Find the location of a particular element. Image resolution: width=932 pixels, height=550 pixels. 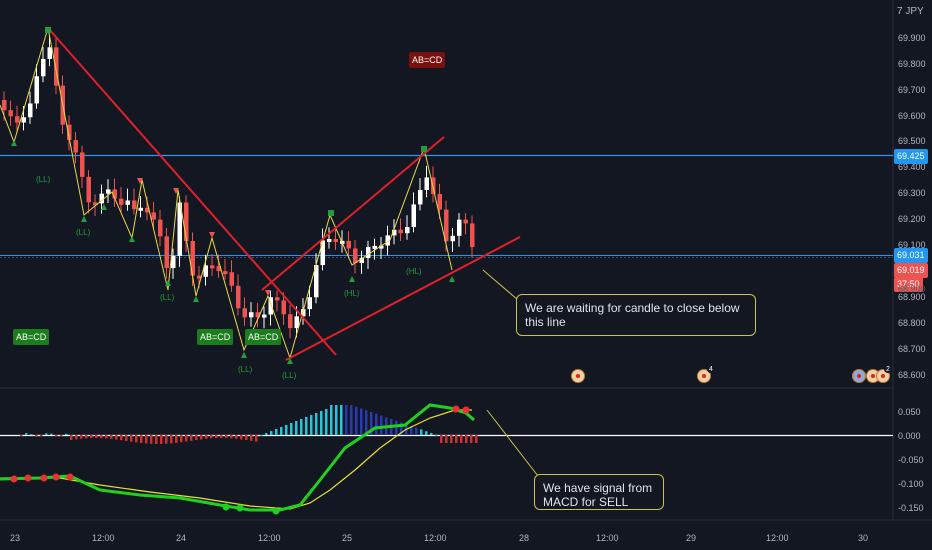

macd-axis: 0.050 0.000 -0.050 -0.100 -0.150 is located at coordinates (911, 460).